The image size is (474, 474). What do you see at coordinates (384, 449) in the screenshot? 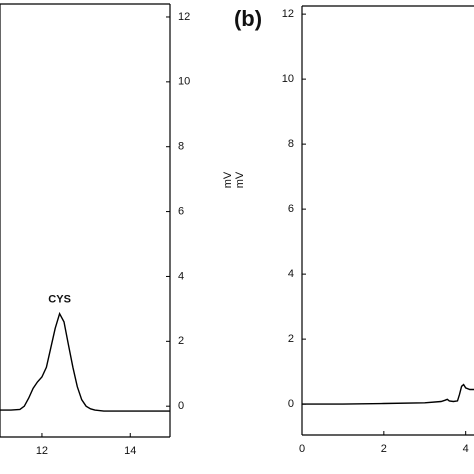
I see `x-tick-label: 2` at bounding box center [384, 449].